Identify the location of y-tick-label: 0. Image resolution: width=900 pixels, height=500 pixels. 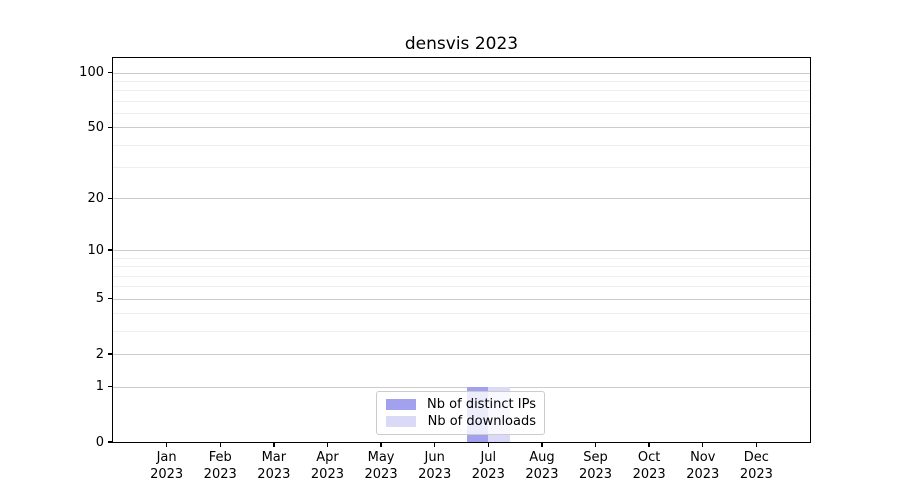
(99, 442).